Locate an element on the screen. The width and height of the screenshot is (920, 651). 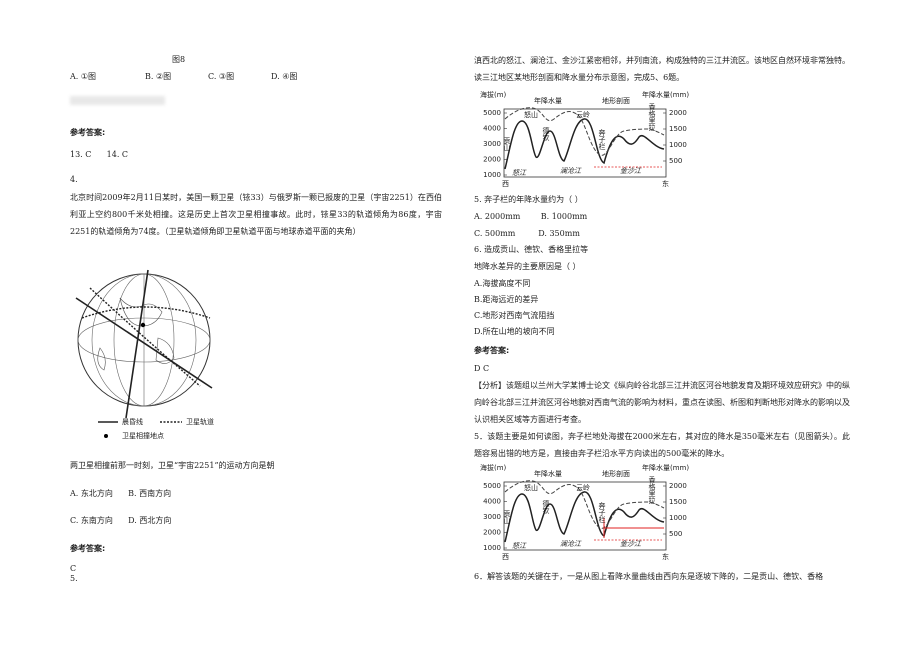
options: C. 东南方向 D. 西北方向 is located at coordinates (121, 520).